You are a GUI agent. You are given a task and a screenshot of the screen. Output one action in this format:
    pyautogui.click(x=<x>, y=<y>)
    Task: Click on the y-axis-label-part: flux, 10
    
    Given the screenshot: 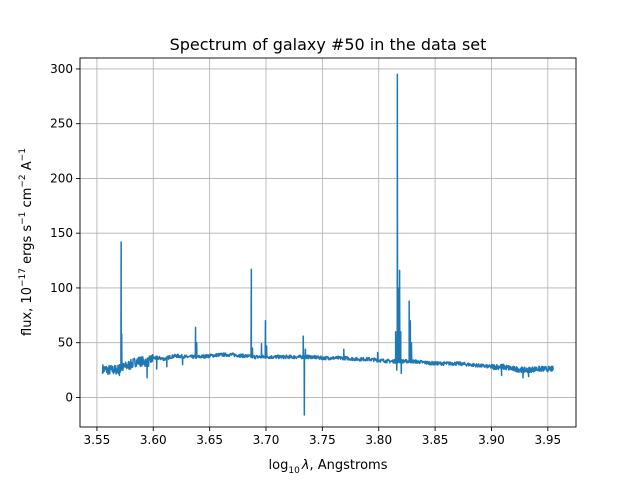 What is the action you would take?
    pyautogui.click(x=27, y=311)
    